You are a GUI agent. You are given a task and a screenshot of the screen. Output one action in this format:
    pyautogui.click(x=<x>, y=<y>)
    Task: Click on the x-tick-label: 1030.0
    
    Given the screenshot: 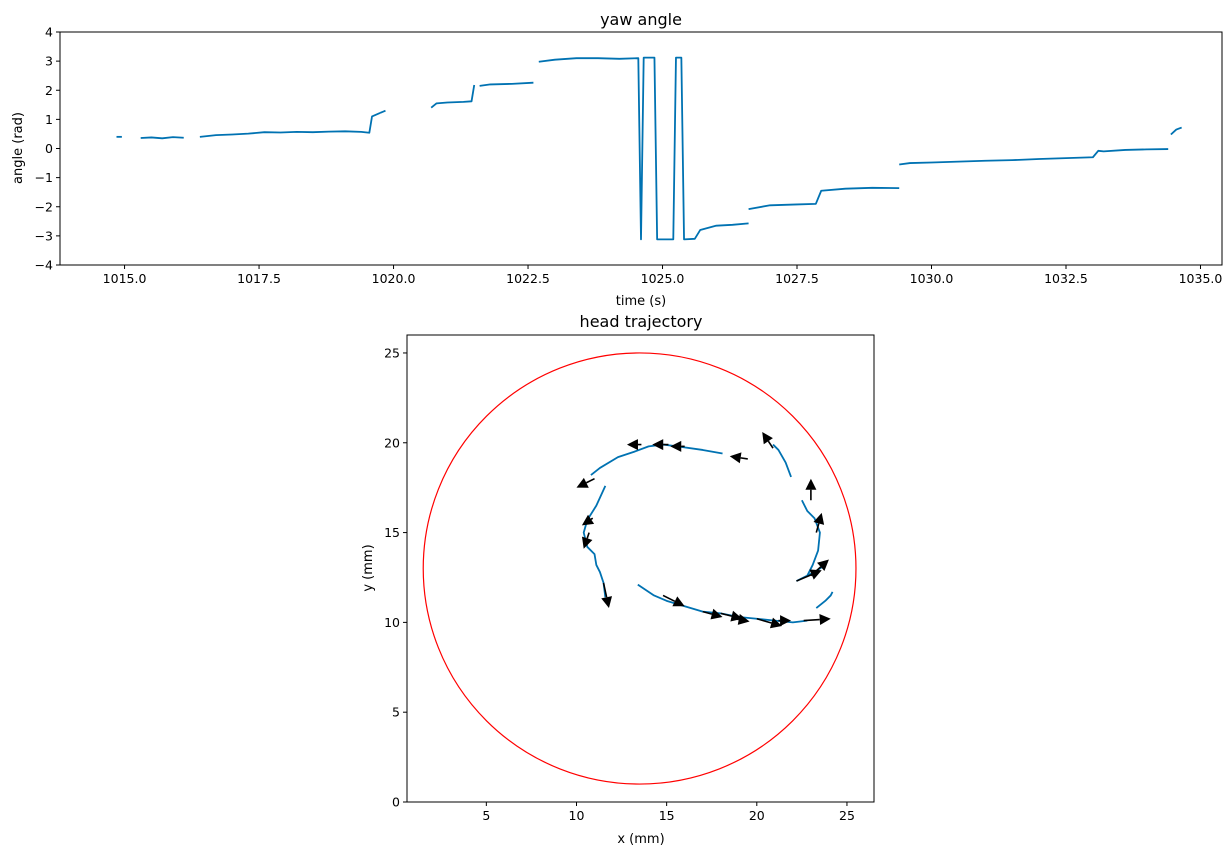 What is the action you would take?
    pyautogui.click(x=932, y=278)
    